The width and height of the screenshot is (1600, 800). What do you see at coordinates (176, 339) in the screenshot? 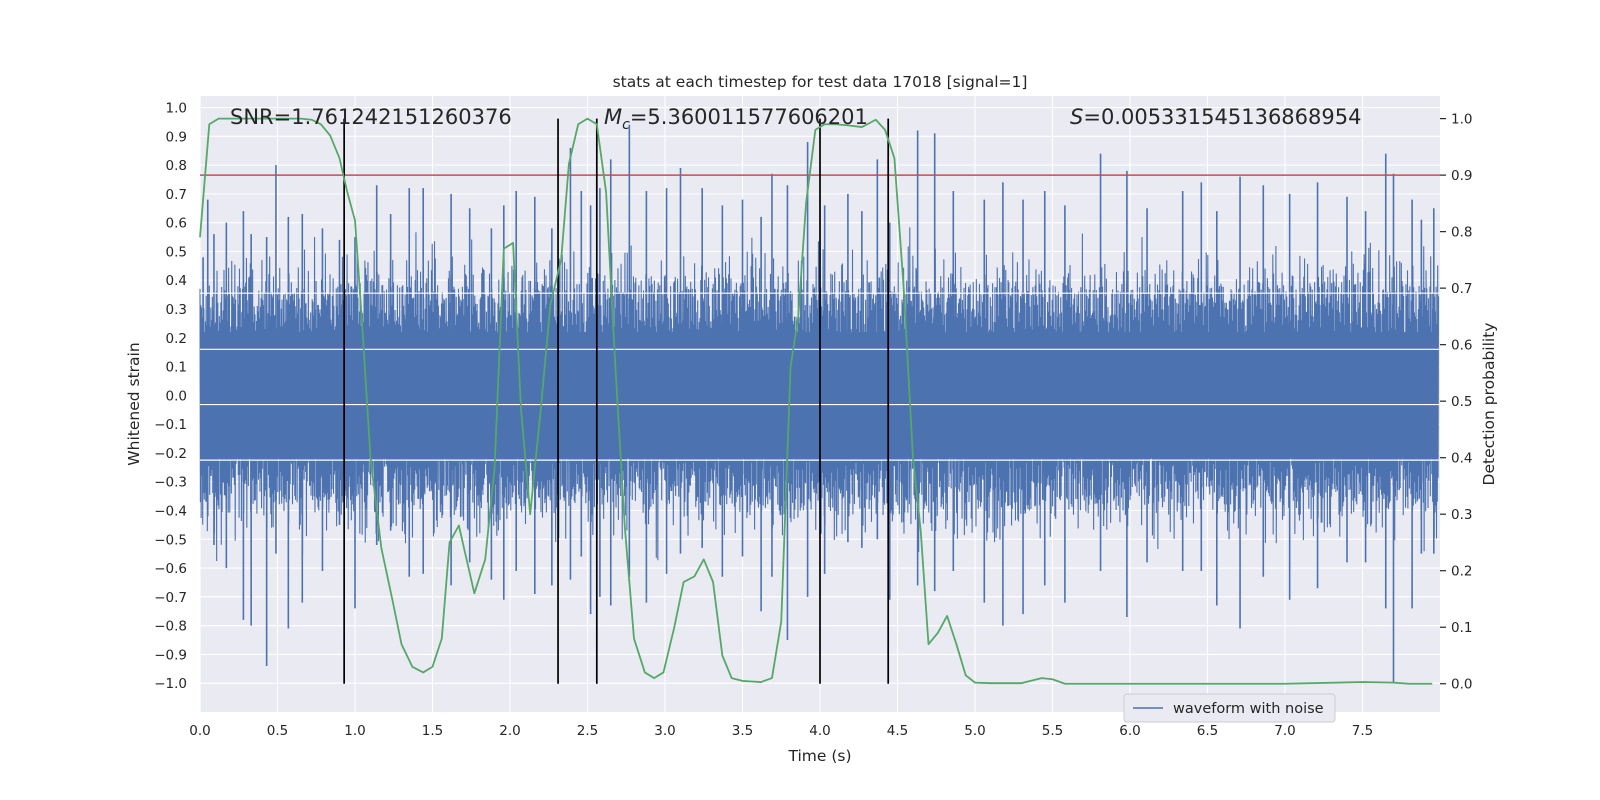
I see `y-tick-label: 0.2` at bounding box center [176, 339].